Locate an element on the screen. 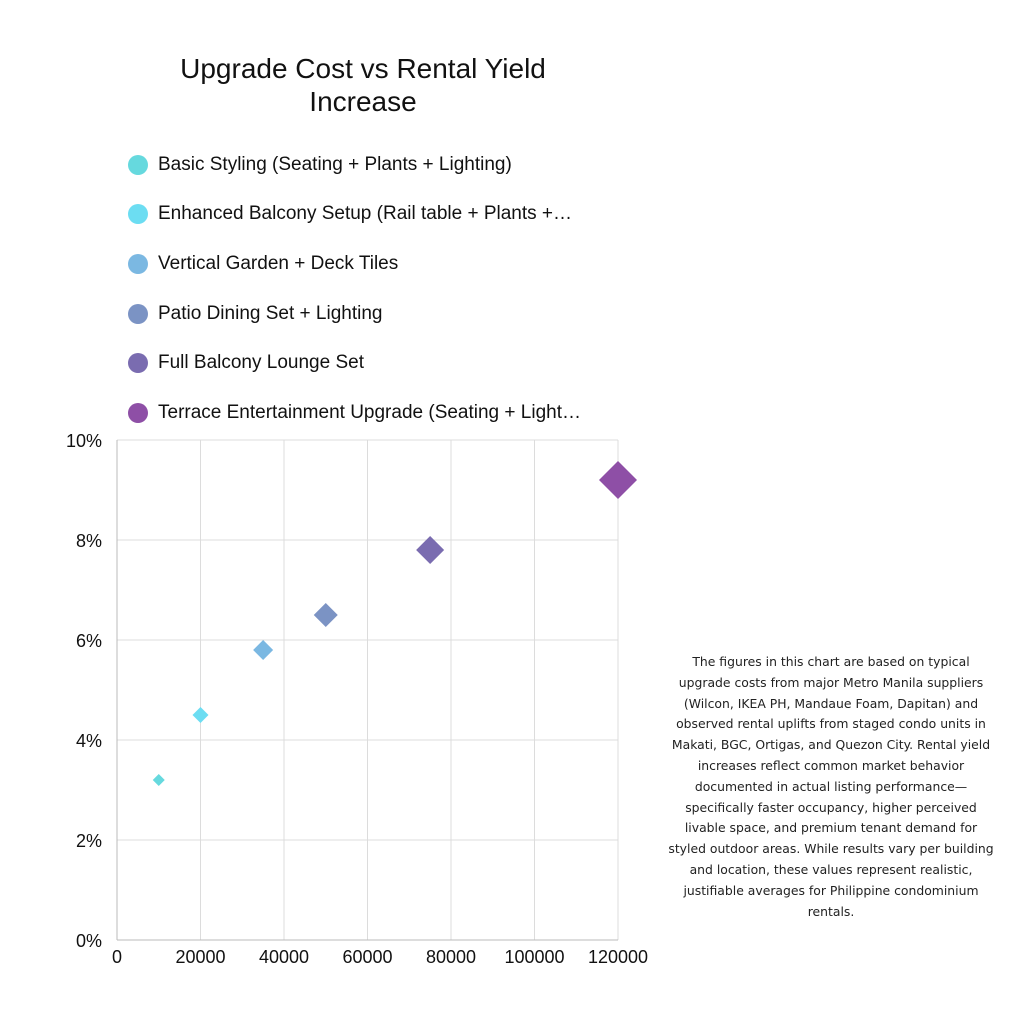 Image resolution: width=1024 pixels, height=1024 pixels. legend-item: Vertical Garden + Deck Tiles is located at coordinates (354, 264).